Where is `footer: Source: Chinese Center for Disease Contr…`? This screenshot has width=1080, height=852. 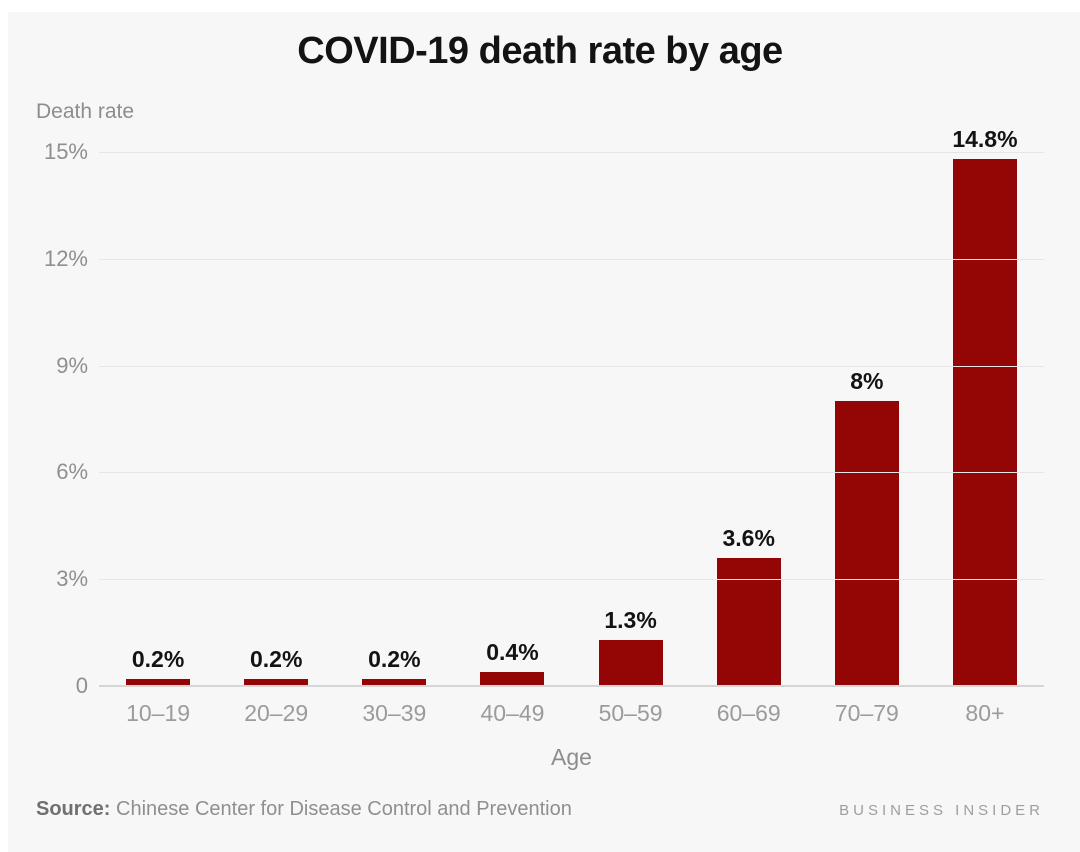
footer: Source: Chinese Center for Disease Contr… is located at coordinates (540, 809).